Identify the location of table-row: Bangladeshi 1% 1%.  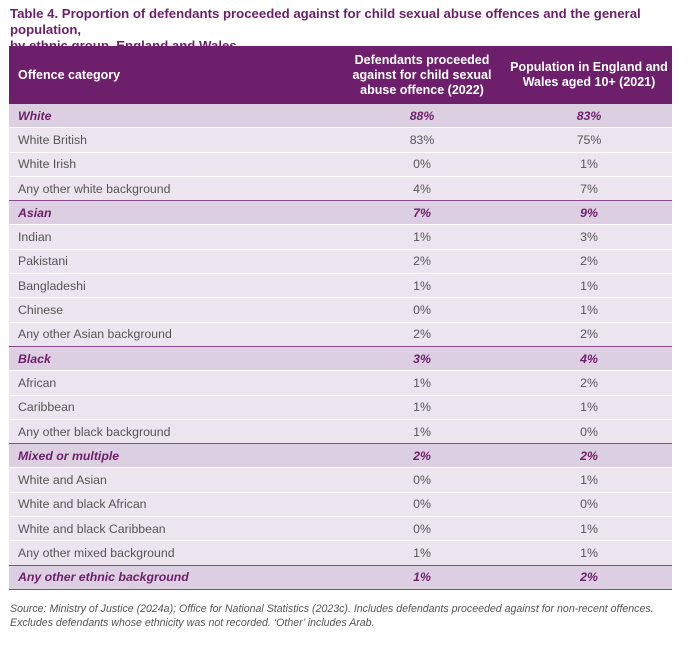
(340, 285).